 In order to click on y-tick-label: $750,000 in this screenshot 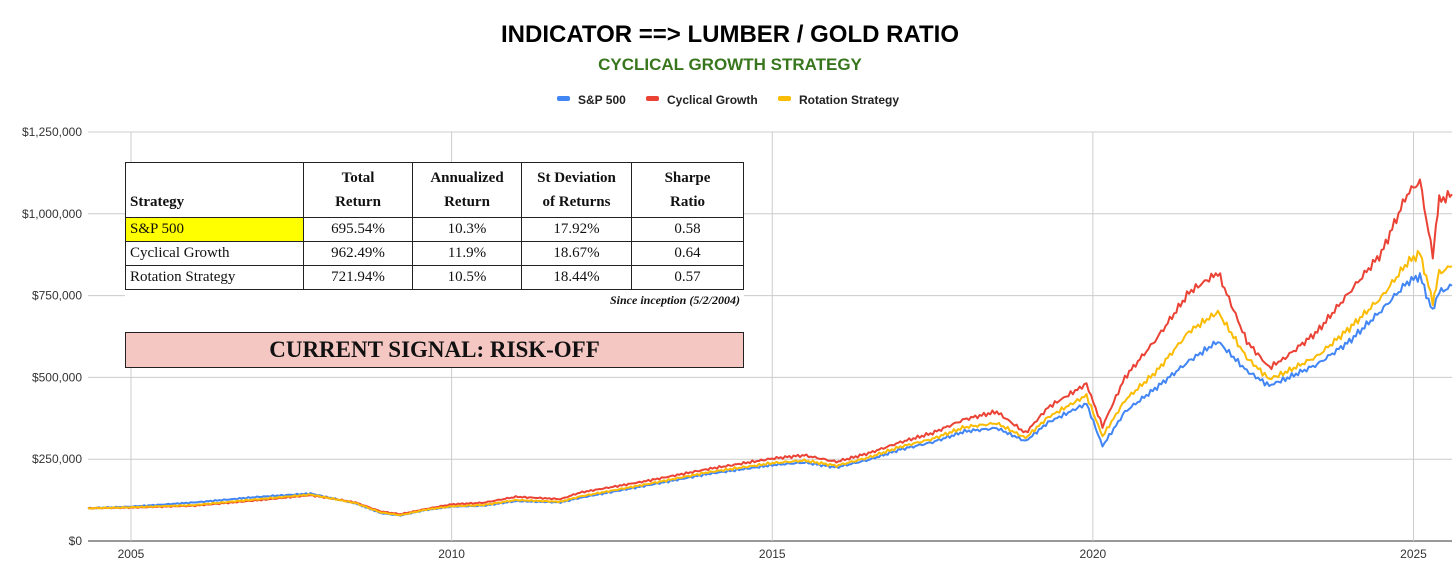, I will do `click(57, 296)`.